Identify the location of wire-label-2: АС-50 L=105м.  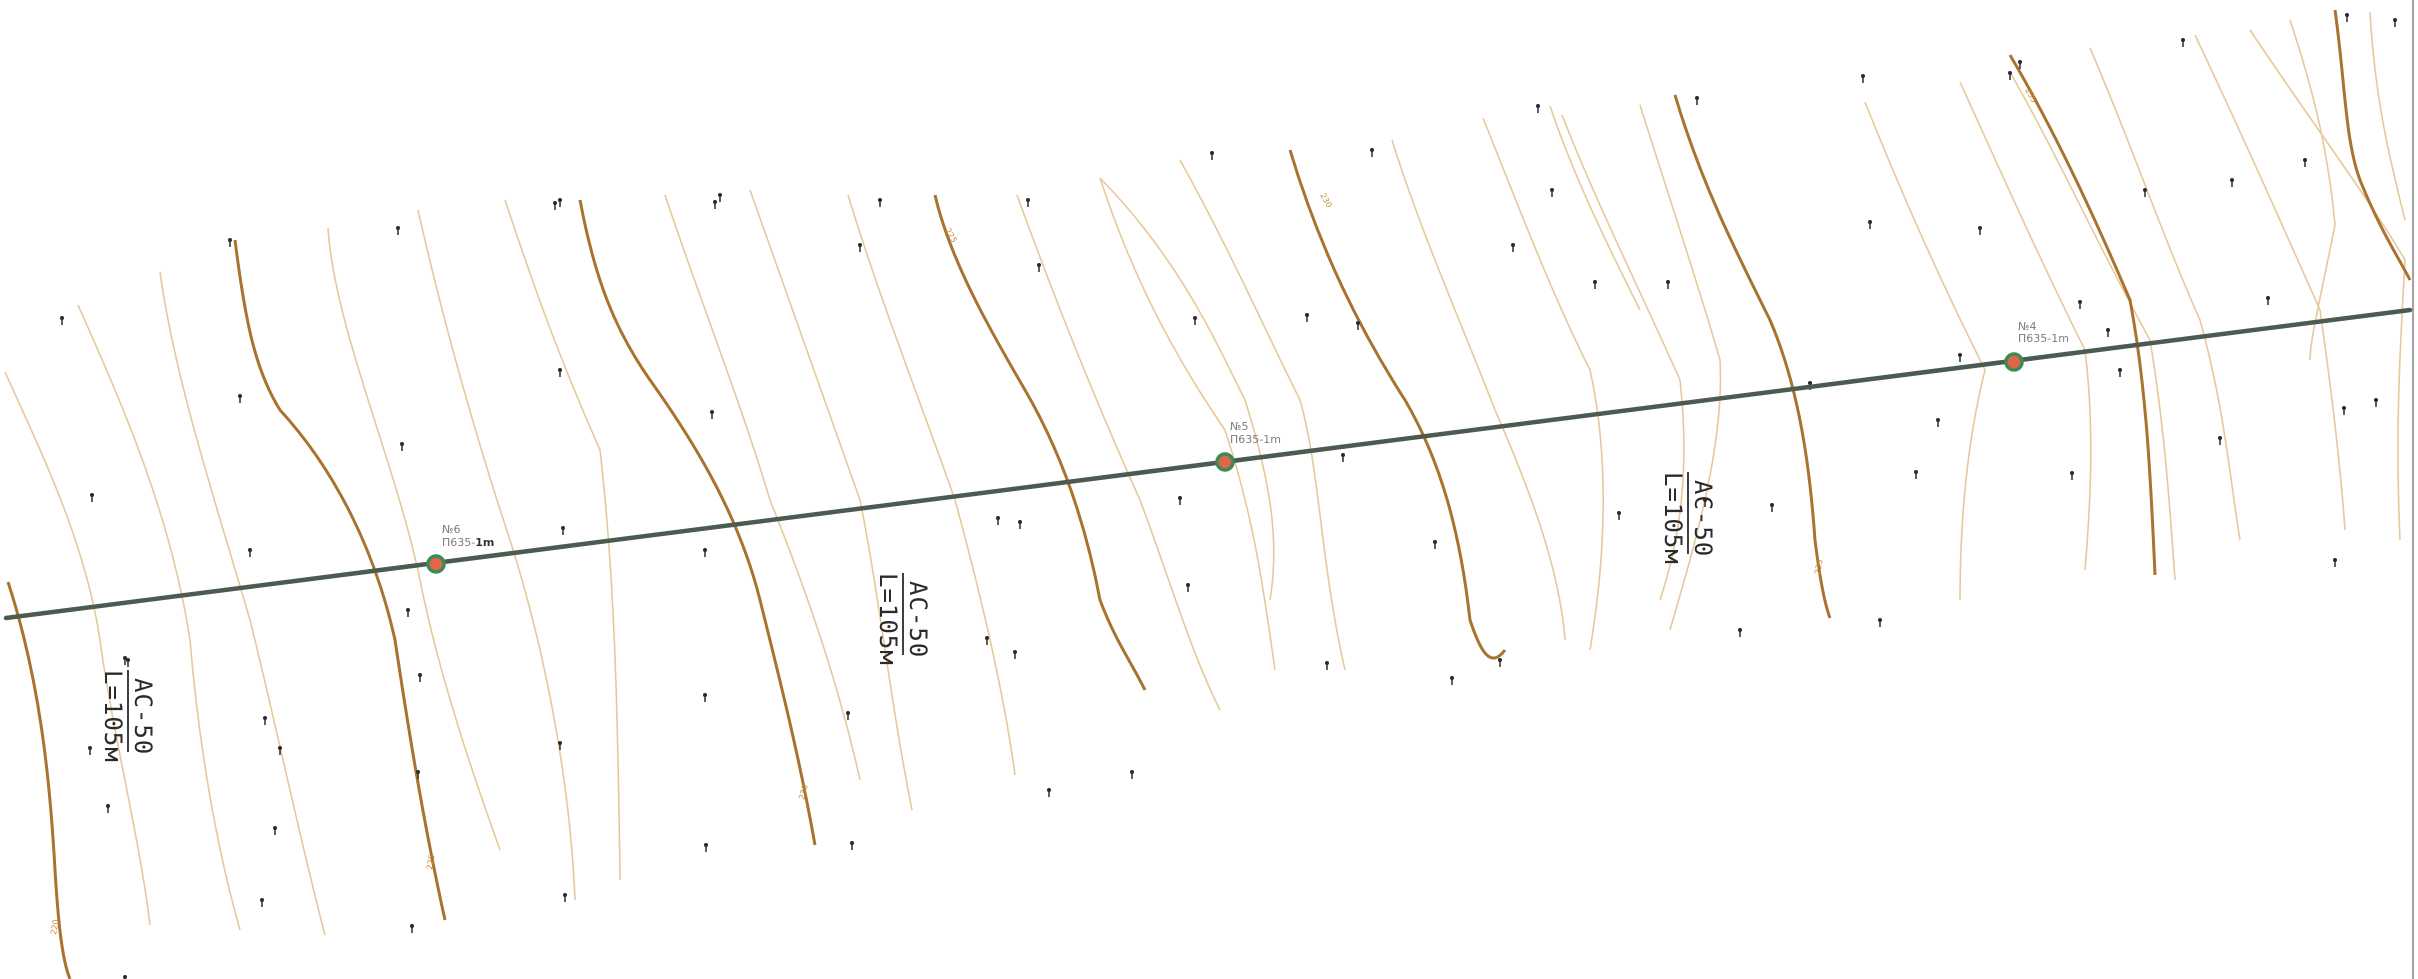
(903, 619).